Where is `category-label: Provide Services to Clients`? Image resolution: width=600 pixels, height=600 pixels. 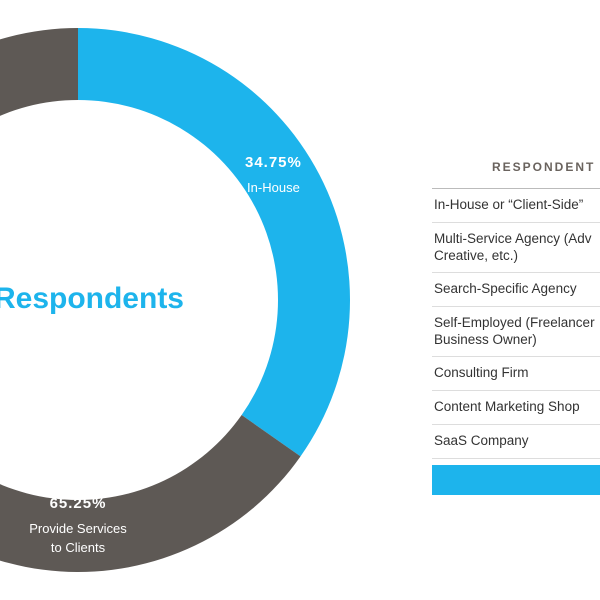 category-label: Provide Services to Clients is located at coordinates (78, 538).